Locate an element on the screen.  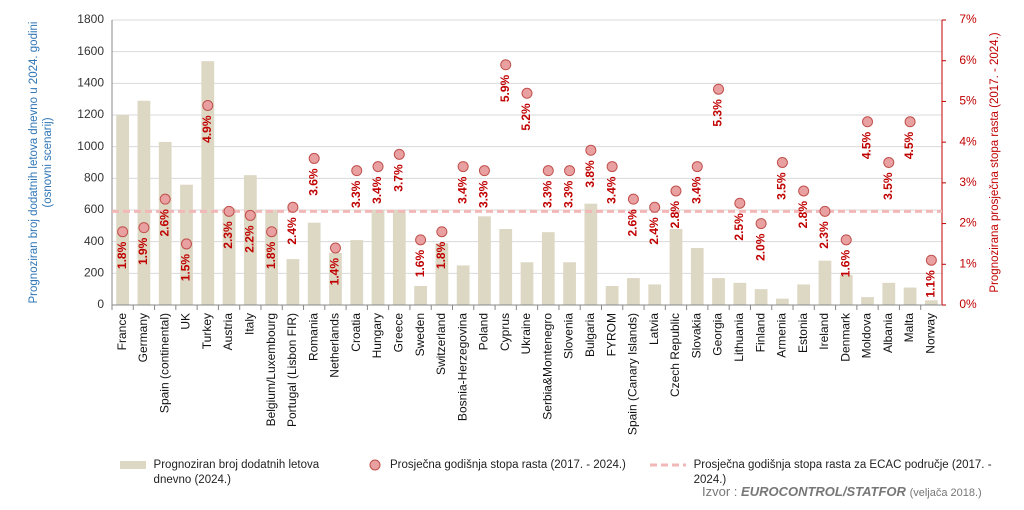
y2-tick-label: 0% is located at coordinates (968, 304).